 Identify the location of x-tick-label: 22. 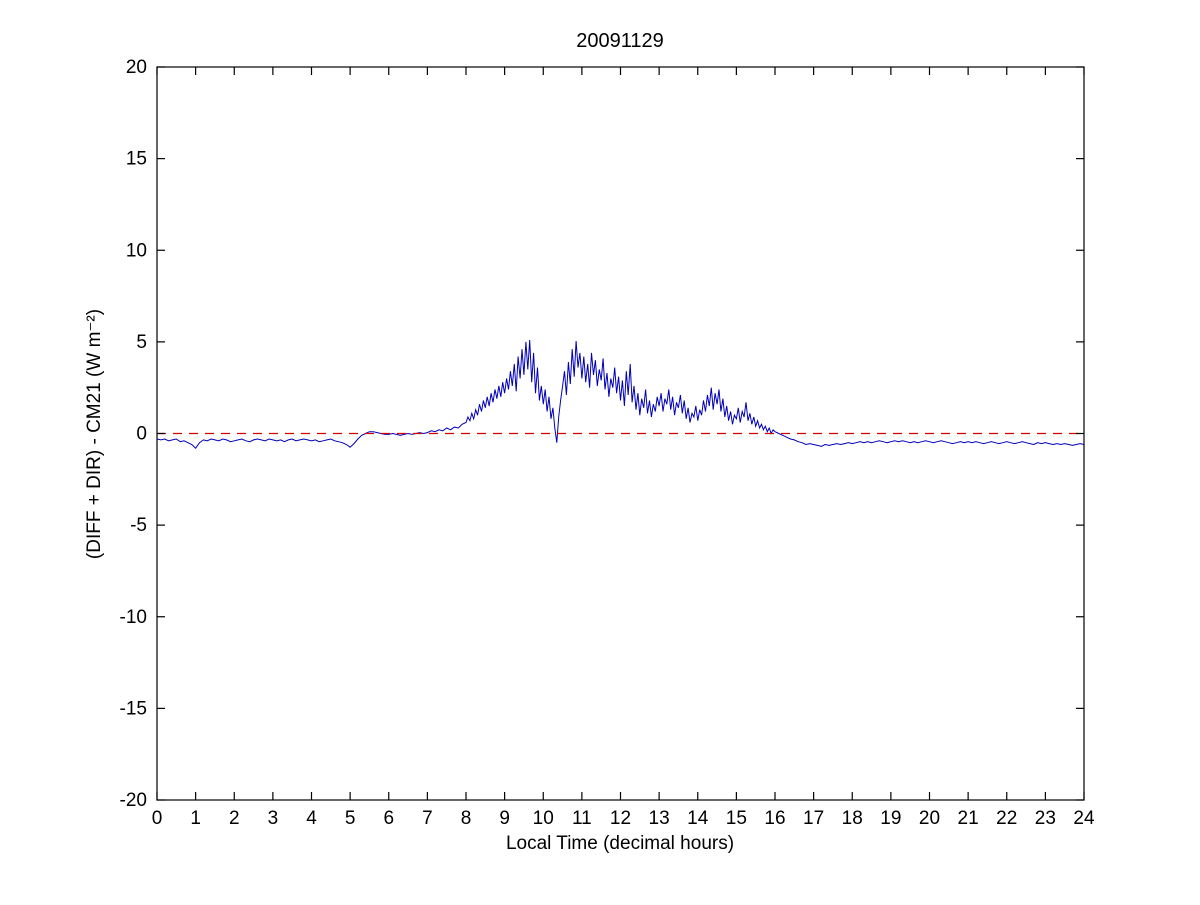
(1006, 818).